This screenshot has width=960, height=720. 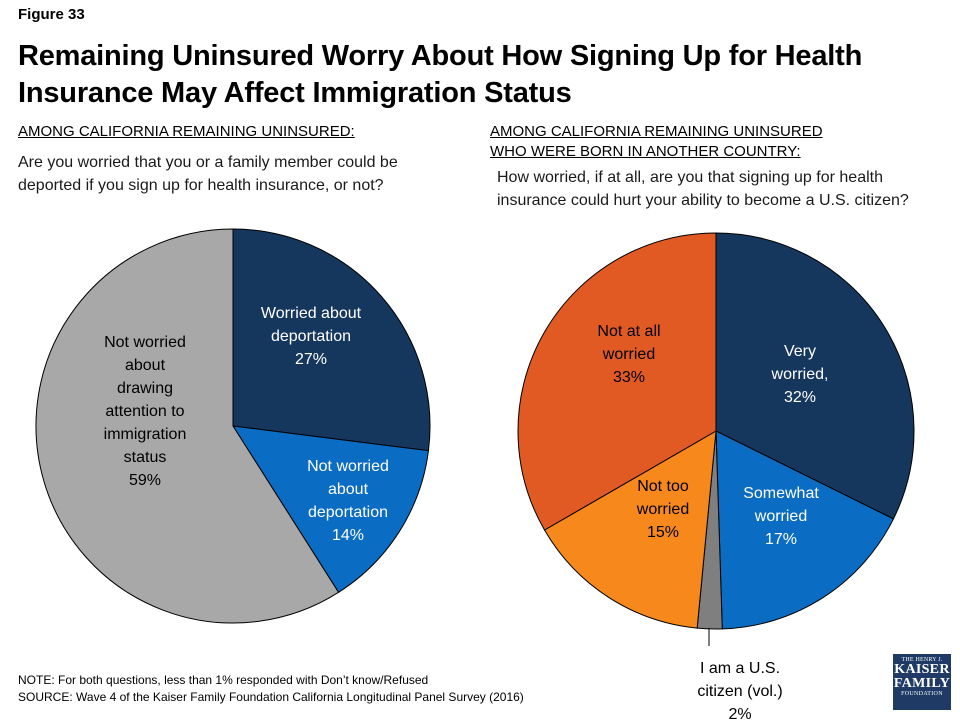 I want to click on right-subhead-line1: AMONG CALIFORNIA REMAINING UNINSURED, so click(x=656, y=131).